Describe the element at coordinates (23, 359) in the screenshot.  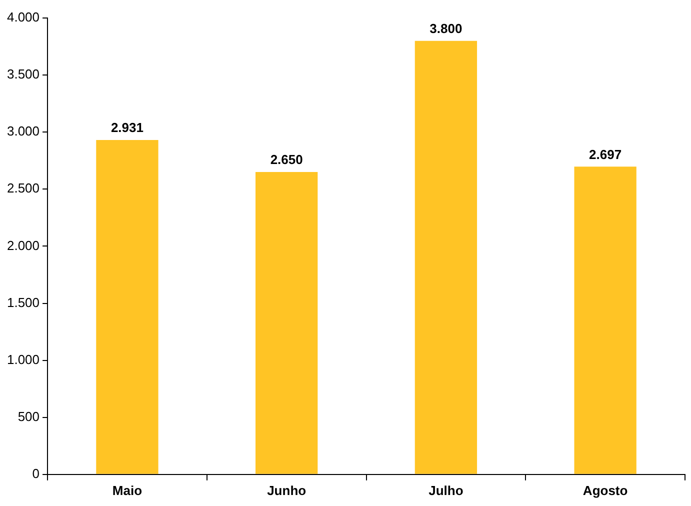
I see `y-tick-label: 1.000` at that location.